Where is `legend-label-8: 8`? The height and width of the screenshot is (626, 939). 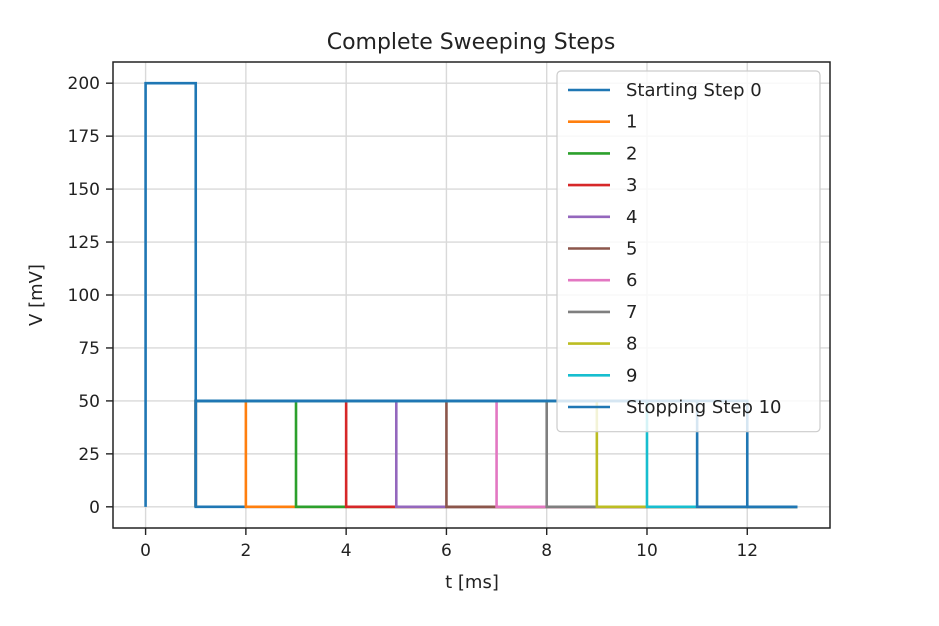 legend-label-8: 8 is located at coordinates (631, 344).